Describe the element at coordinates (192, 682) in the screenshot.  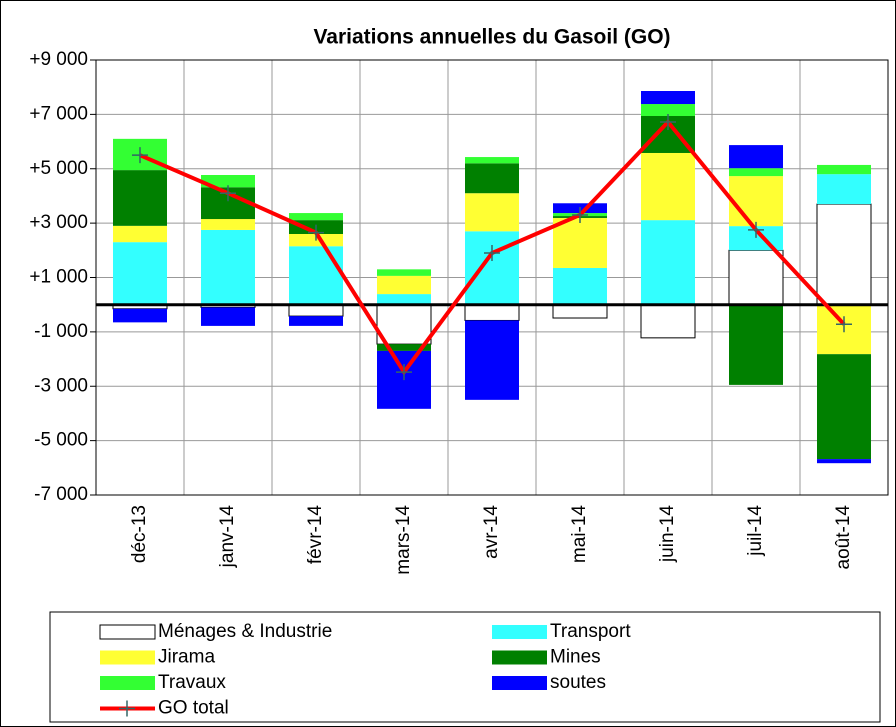
I see `legend-label: Travaux` at that location.